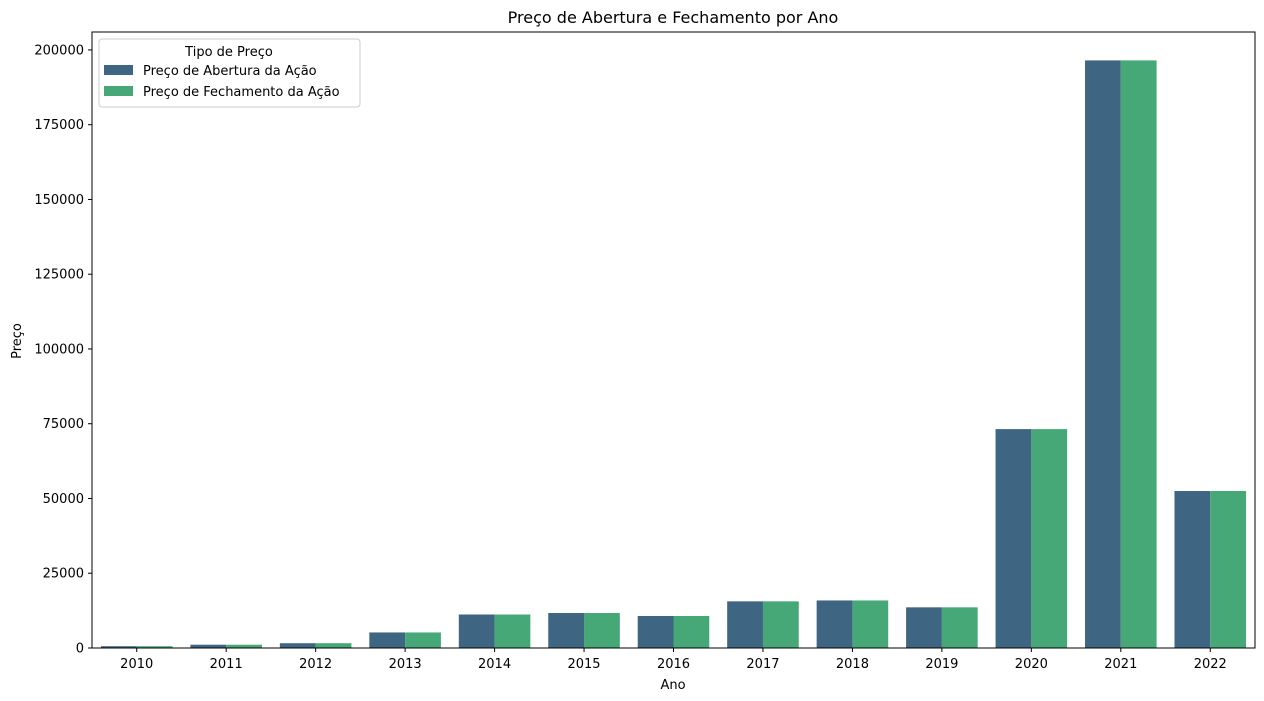 This screenshot has height=701, width=1264. I want to click on x-tick-label: 2019, so click(941, 664).